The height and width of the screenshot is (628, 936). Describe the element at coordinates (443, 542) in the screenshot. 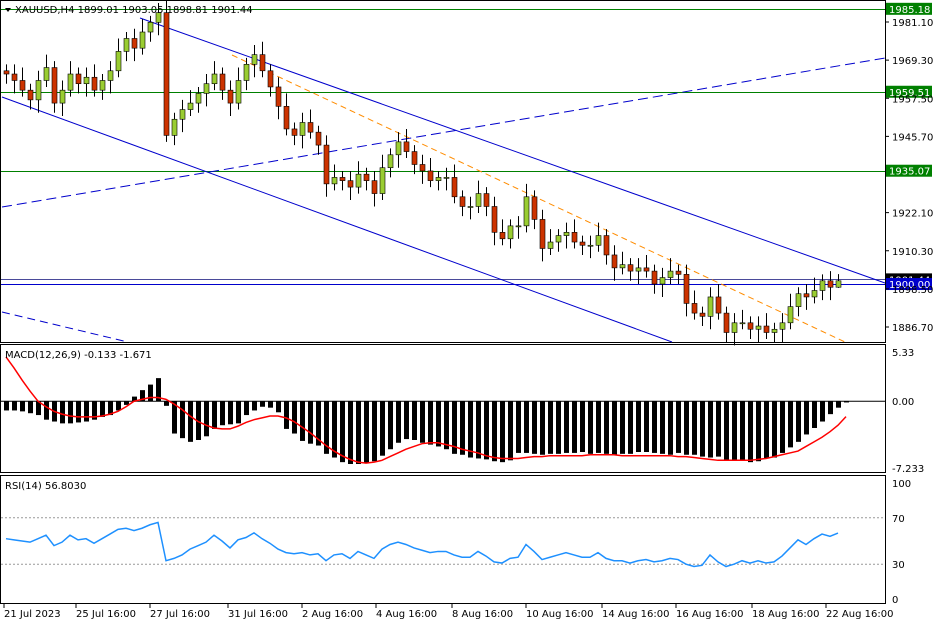

I see `rsi-pane` at that location.